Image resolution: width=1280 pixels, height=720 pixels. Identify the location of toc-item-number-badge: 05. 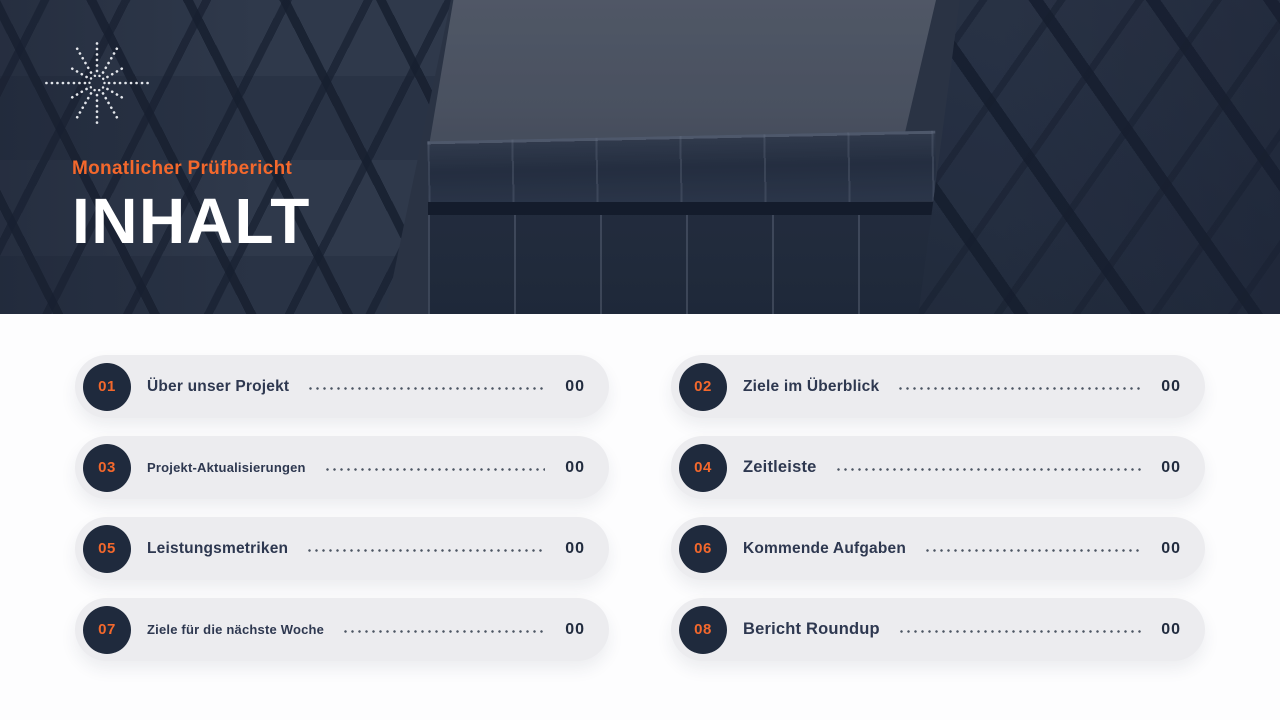
(107, 548).